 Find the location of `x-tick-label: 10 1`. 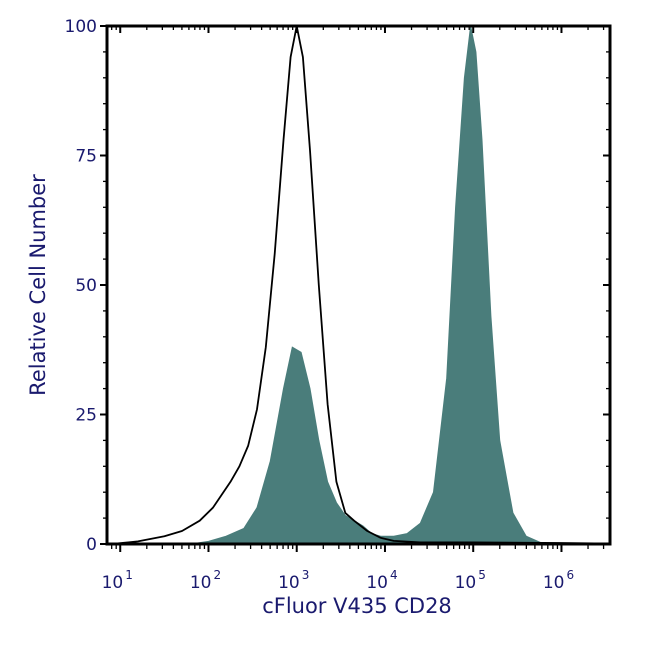

x-tick-label: 10 1 is located at coordinates (117, 580).